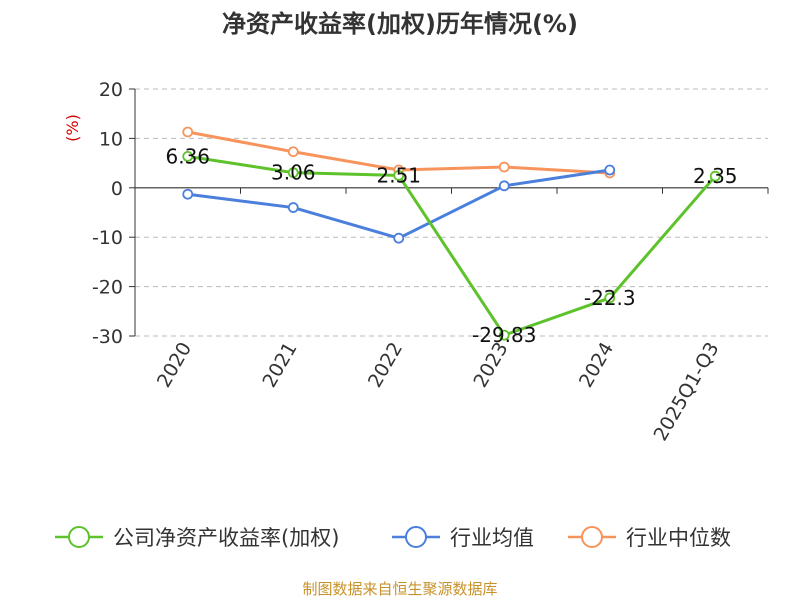 This screenshot has height=600, width=800. Describe the element at coordinates (226, 538) in the screenshot. I see `legend-label: 公司净资产收益率(加权)` at that location.